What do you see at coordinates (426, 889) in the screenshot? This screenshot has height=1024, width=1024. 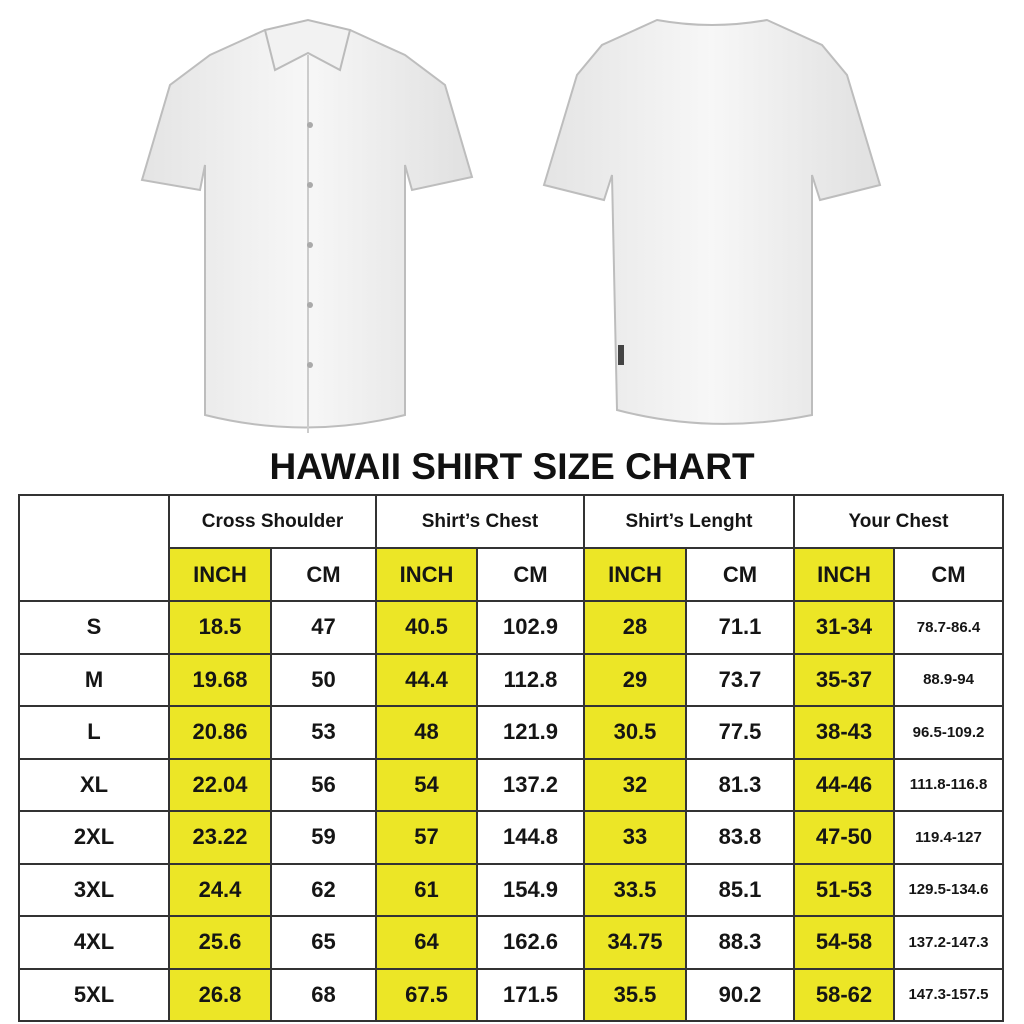 I see `inch-value: 61` at bounding box center [426, 889].